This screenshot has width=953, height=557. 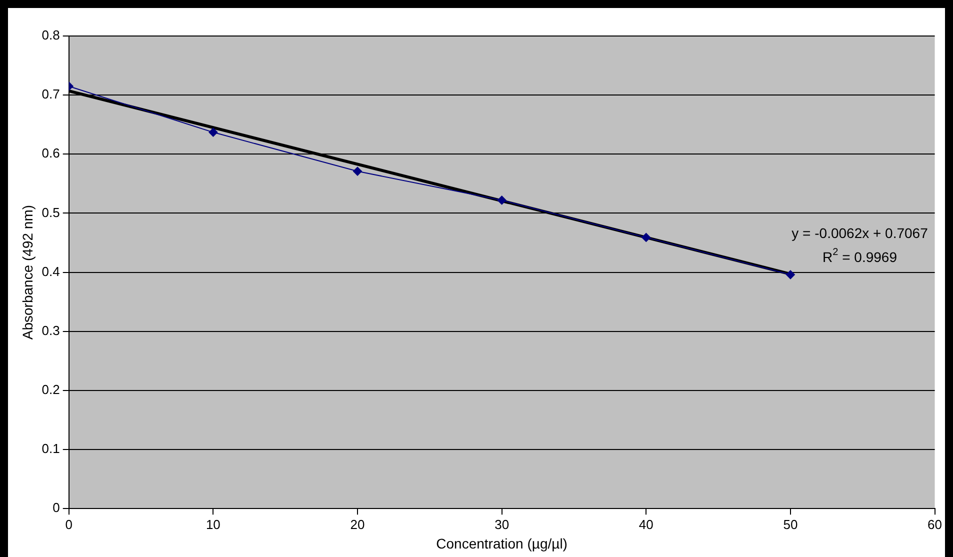 I want to click on x-tick-label: 60, so click(x=935, y=524).